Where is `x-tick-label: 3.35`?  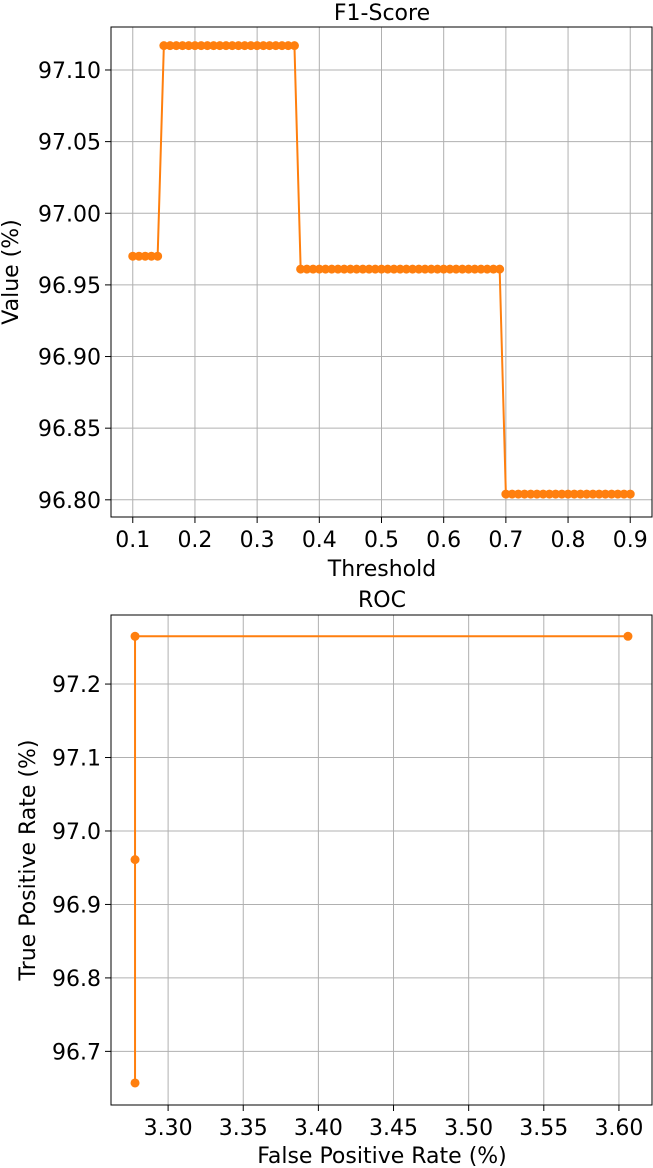
x-tick-label: 3.35 is located at coordinates (243, 1128).